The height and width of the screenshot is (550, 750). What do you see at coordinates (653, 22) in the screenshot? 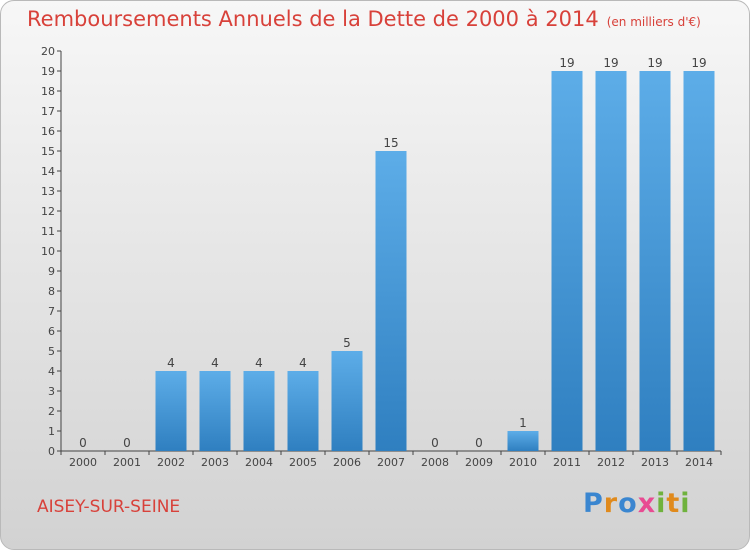
I see `chart-unit: (en milliers d'€)` at bounding box center [653, 22].